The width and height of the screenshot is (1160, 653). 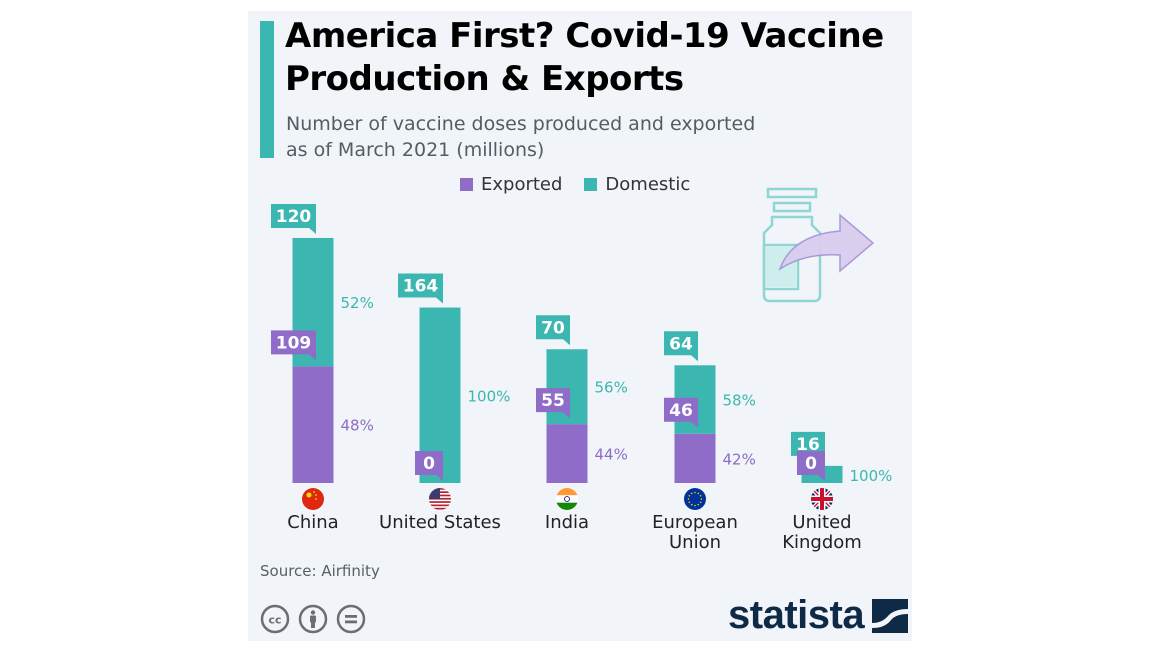 I want to click on value-label-exported-united-states-box, so click(x=429, y=466).